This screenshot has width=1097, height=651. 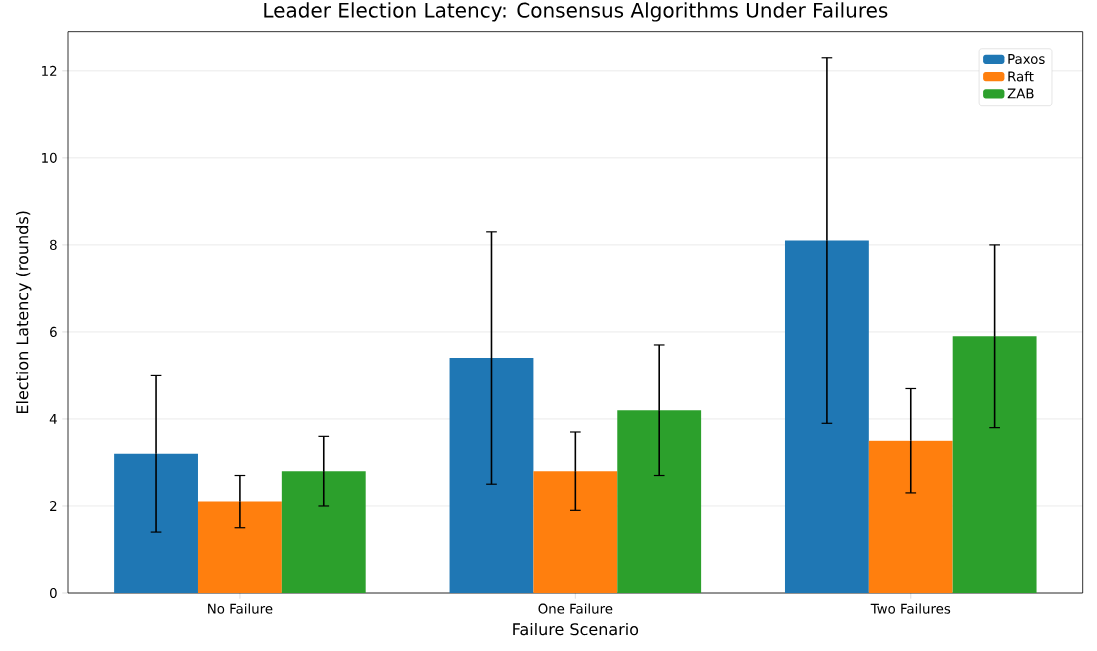 I want to click on y-axis-title: Election Latency (rounds), so click(x=24, y=312).